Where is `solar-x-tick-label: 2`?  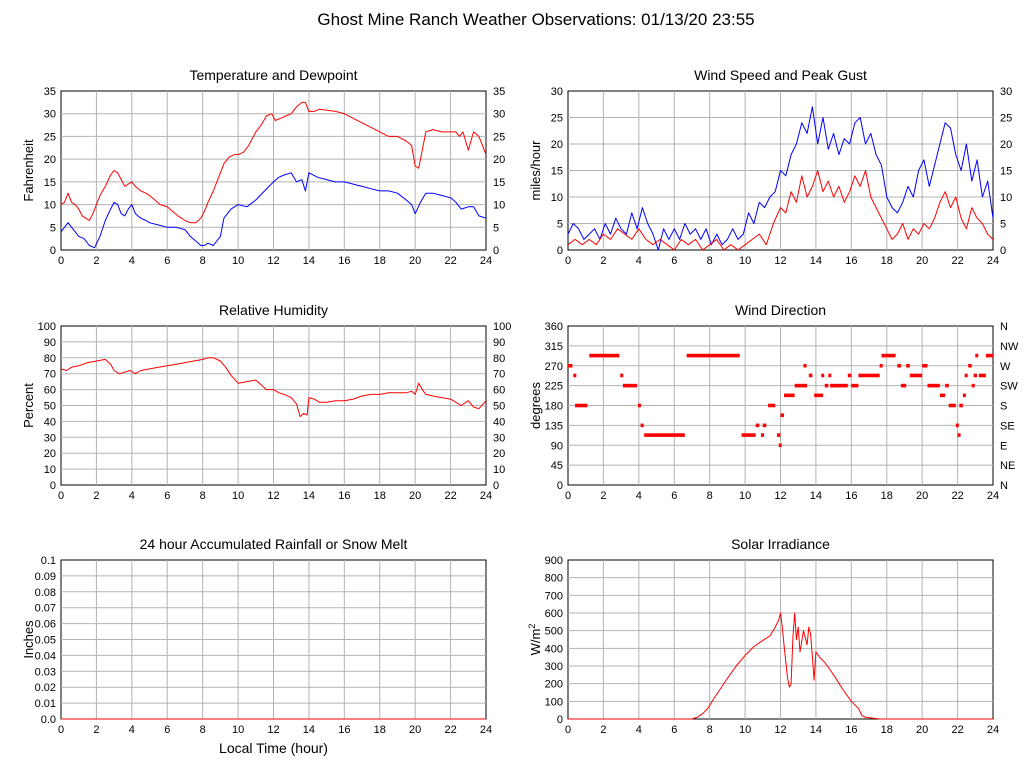 solar-x-tick-label: 2 is located at coordinates (603, 730).